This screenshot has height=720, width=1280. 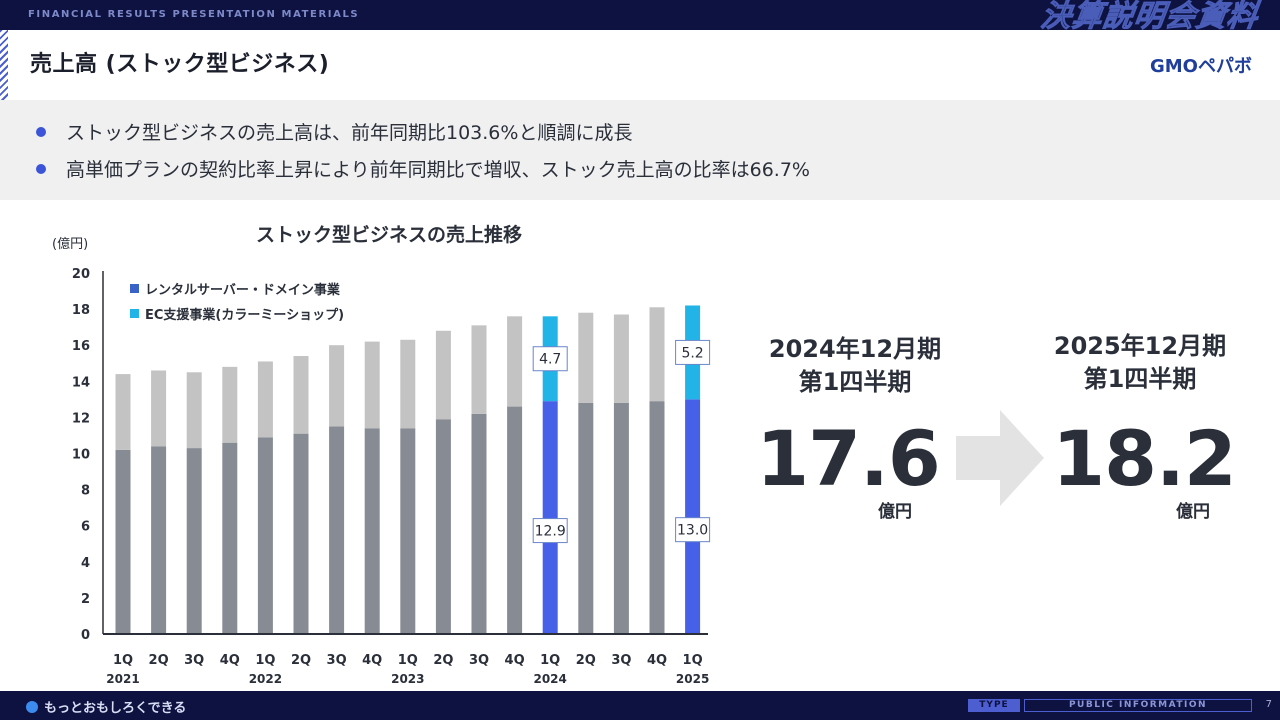 What do you see at coordinates (407, 679) in the screenshot?
I see `year-label: 2023` at bounding box center [407, 679].